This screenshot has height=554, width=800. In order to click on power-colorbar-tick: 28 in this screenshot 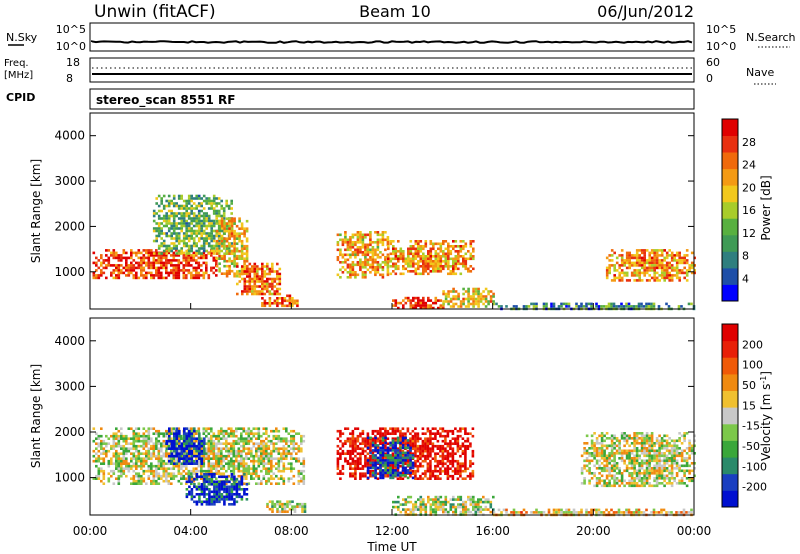, I will do `click(749, 142)`.